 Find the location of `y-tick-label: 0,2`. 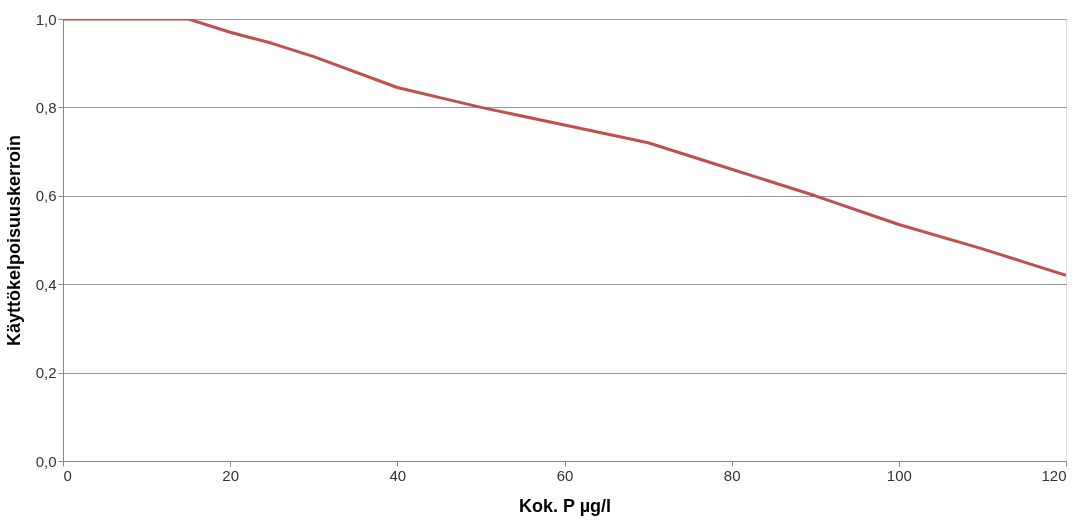

y-tick-label: 0,2 is located at coordinates (46, 373).